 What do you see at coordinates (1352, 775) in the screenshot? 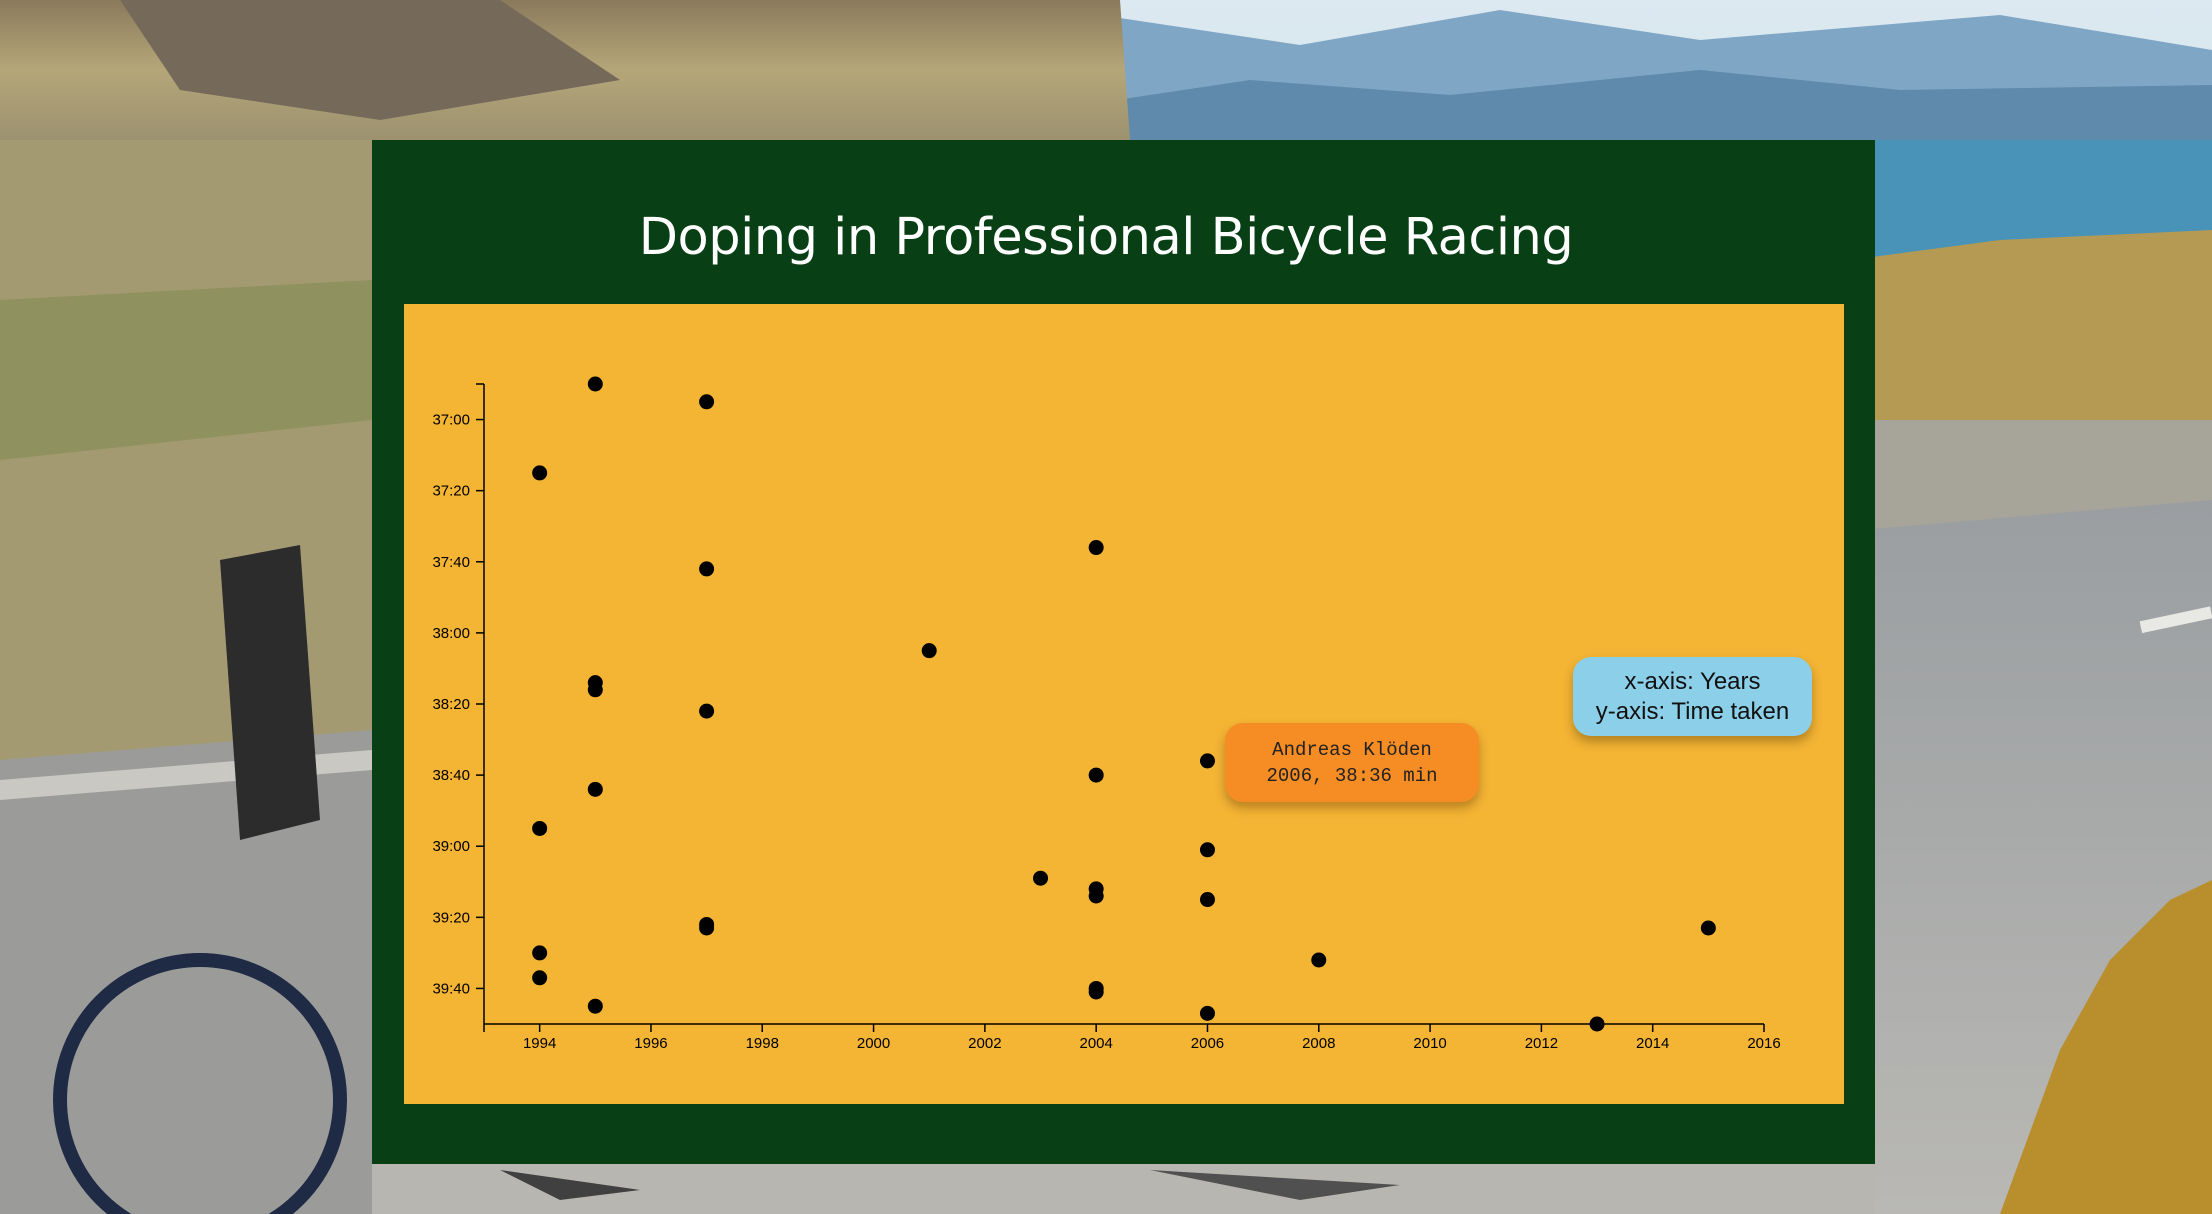
I see `tooltip-detail: 2006, 38:36 min` at bounding box center [1352, 775].